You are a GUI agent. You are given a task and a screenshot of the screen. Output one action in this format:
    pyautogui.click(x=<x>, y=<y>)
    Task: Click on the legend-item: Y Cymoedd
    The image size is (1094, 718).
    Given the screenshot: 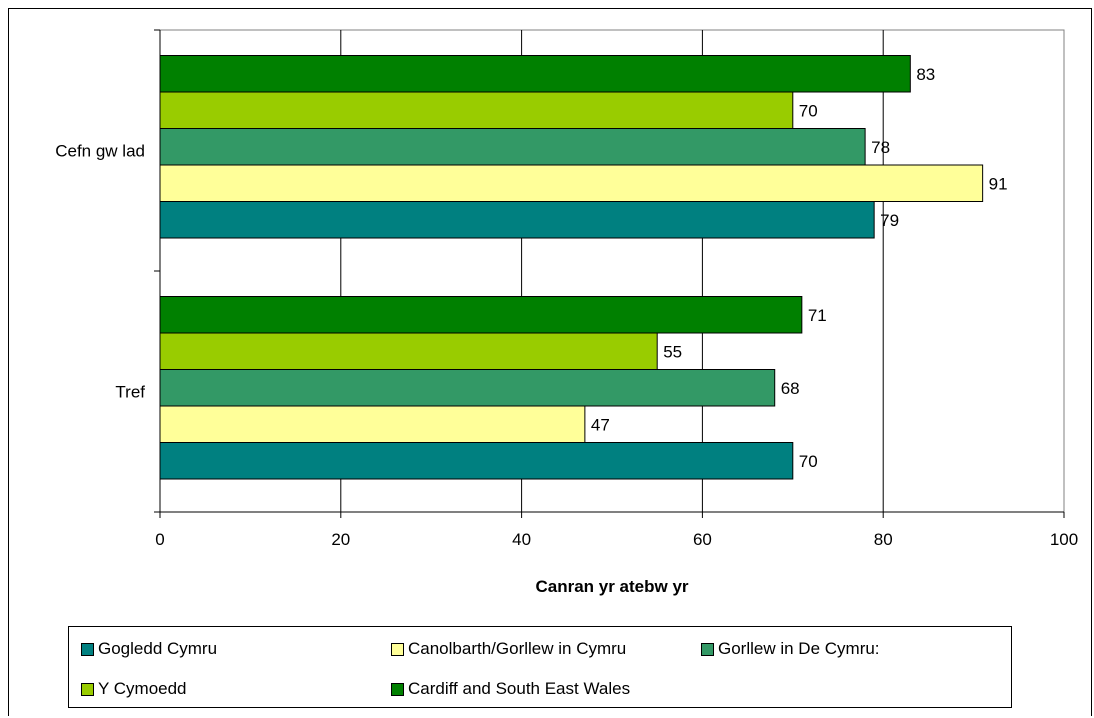 What is the action you would take?
    pyautogui.click(x=134, y=689)
    